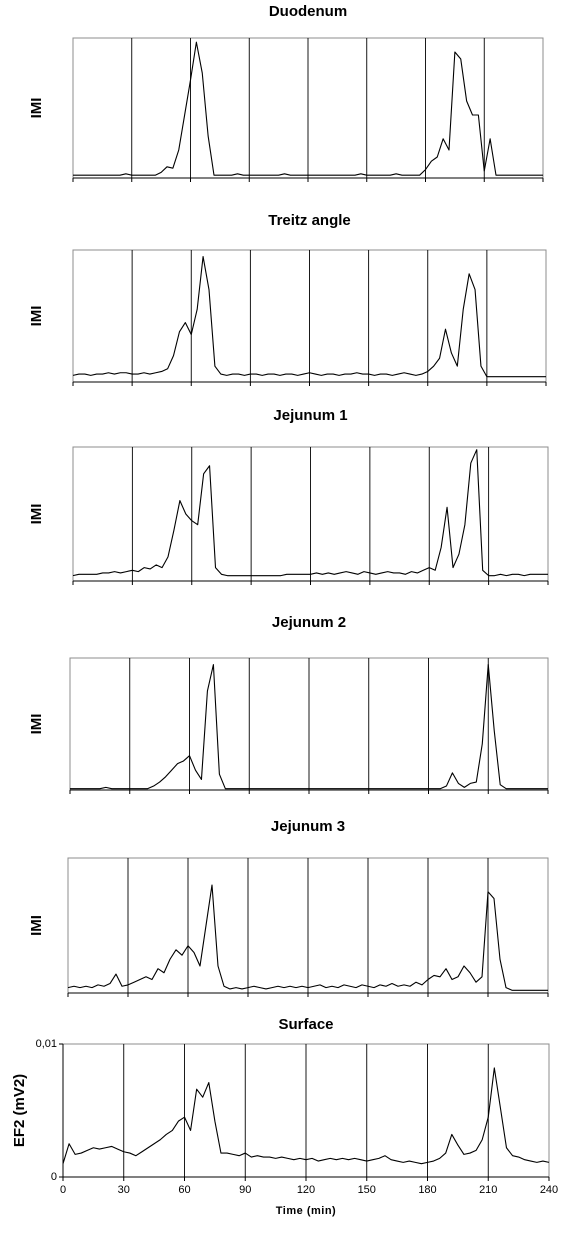  Describe the element at coordinates (308, 826) in the screenshot. I see `chart-title: Jejunum 3` at that location.